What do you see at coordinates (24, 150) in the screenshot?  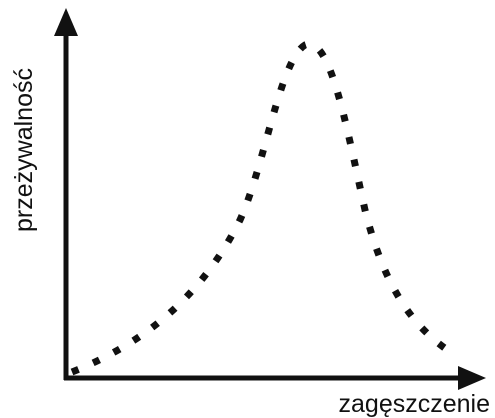 I see `y-axis-label: przeżywalność` at bounding box center [24, 150].